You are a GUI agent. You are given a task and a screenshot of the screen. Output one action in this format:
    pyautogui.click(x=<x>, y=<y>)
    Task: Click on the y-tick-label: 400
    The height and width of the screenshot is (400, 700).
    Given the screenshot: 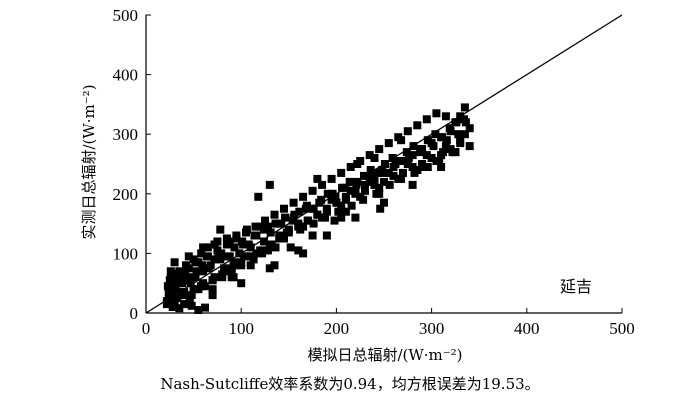 What is the action you would take?
    pyautogui.click(x=126, y=75)
    